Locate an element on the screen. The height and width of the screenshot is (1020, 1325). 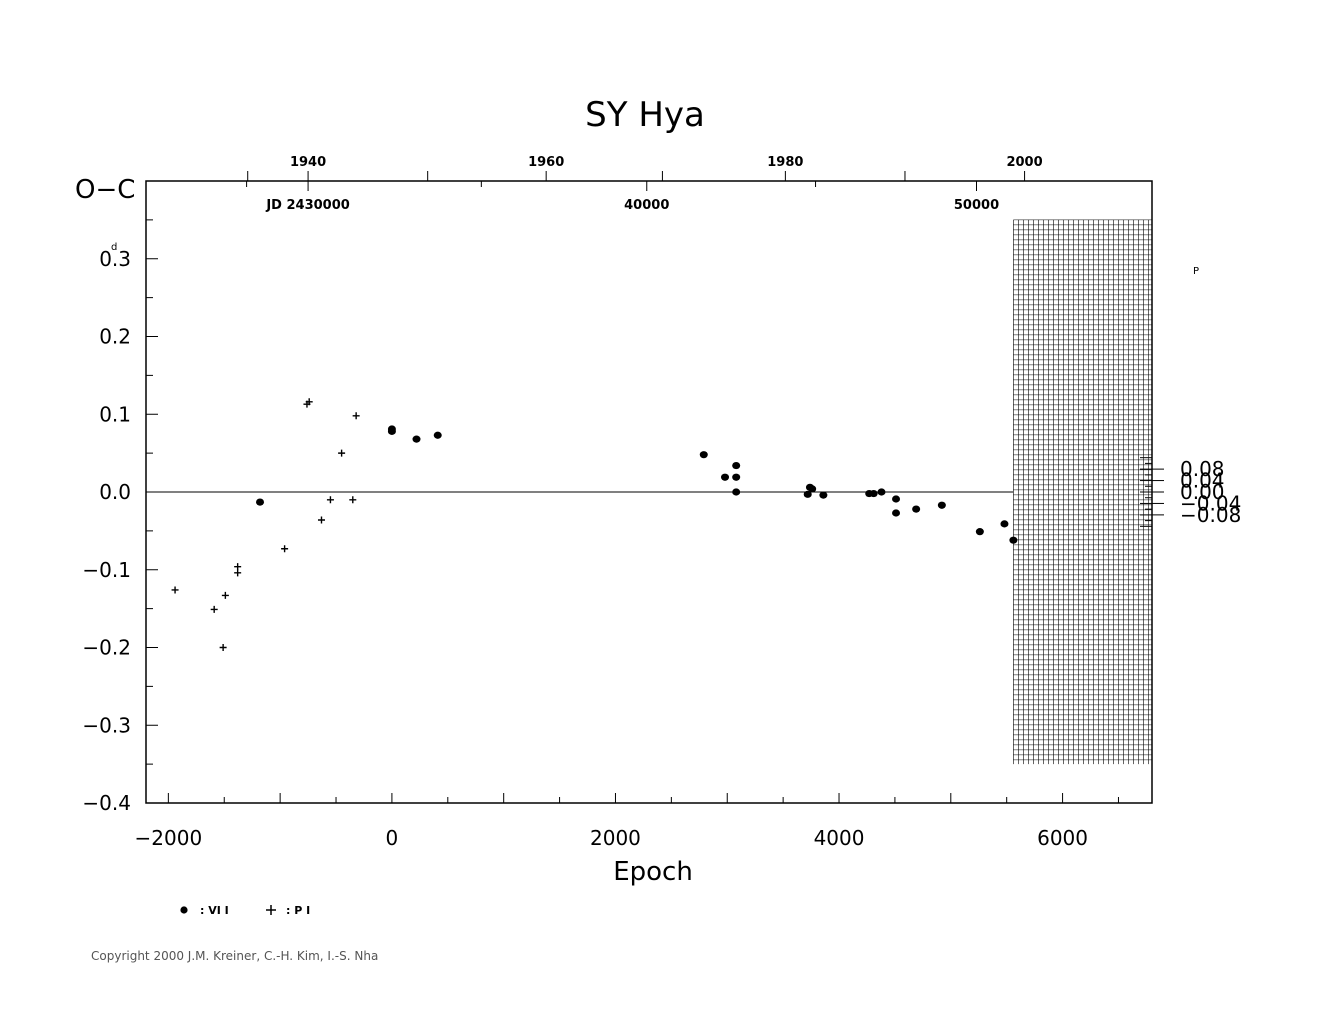
year-tick-label: 1960 is located at coordinates (546, 162).